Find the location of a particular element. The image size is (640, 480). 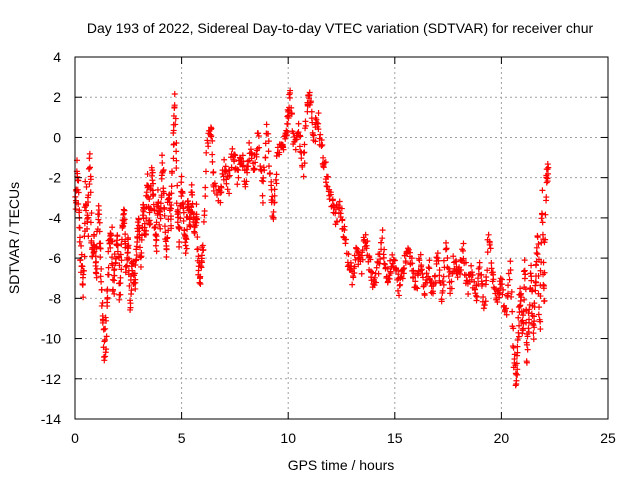

x-tick-label: 0 is located at coordinates (75, 438).